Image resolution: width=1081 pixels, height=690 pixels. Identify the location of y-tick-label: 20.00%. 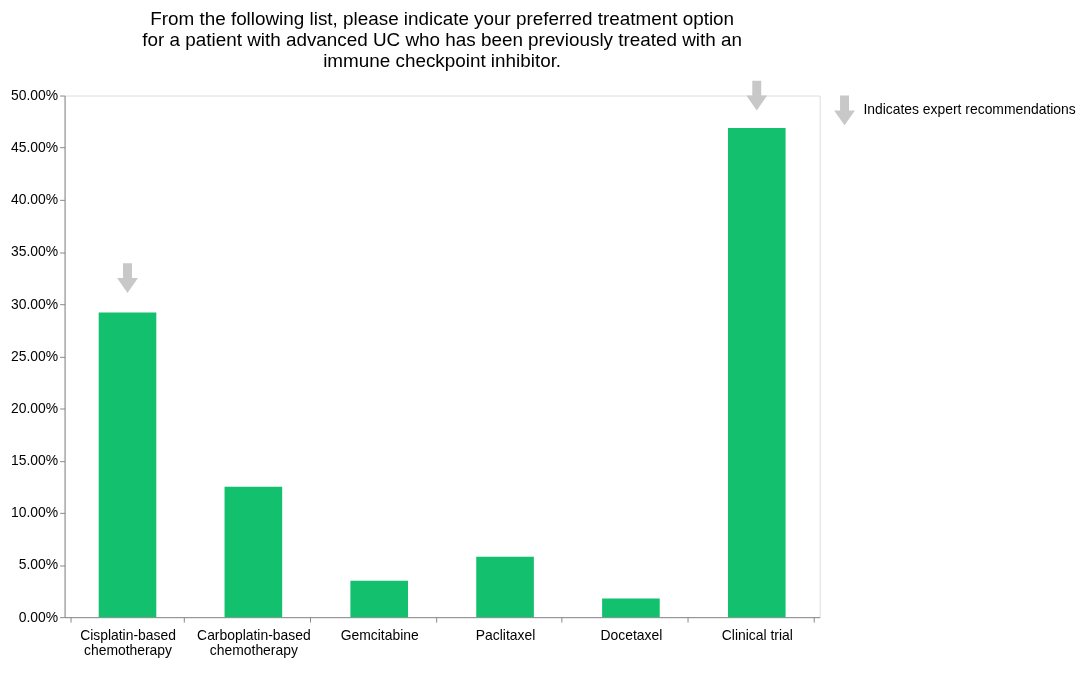
(35, 407).